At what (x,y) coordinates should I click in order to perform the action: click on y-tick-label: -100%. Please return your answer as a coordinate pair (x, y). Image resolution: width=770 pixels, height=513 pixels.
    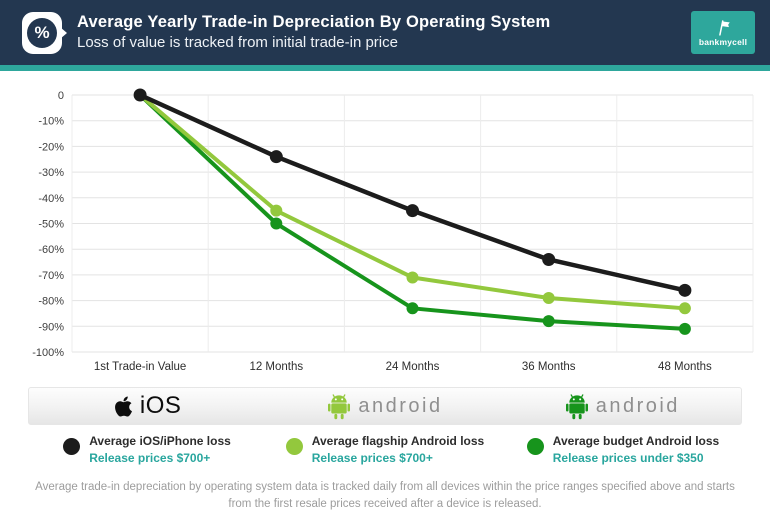
    Looking at the image, I should click on (48, 353).